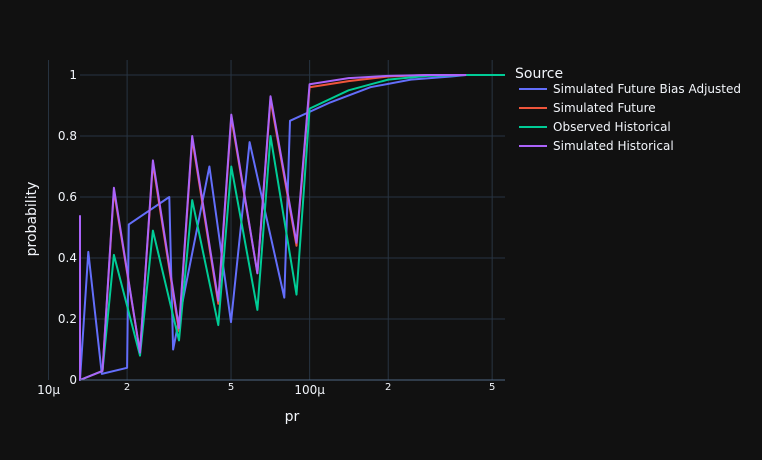 The image size is (762, 460). I want to click on legend-label: Simulated Future Bias Adjusted, so click(647, 89).